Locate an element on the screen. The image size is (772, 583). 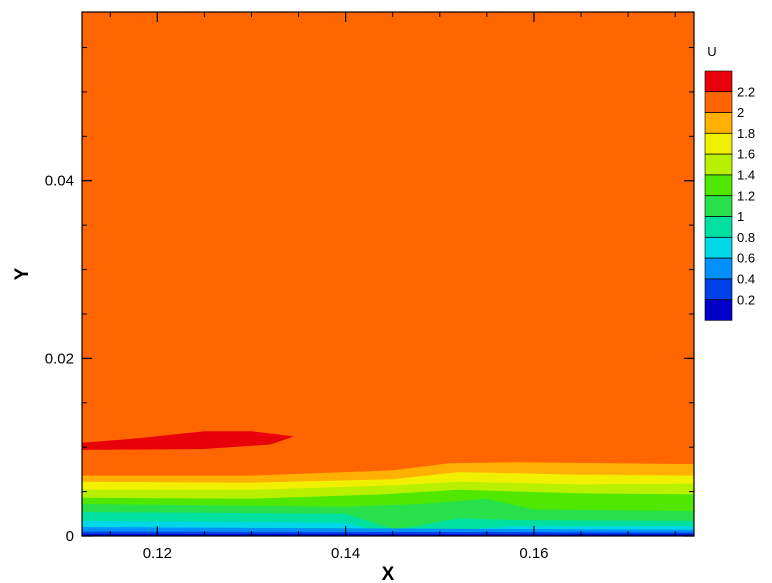
legend-label: 1.6 is located at coordinates (746, 154).